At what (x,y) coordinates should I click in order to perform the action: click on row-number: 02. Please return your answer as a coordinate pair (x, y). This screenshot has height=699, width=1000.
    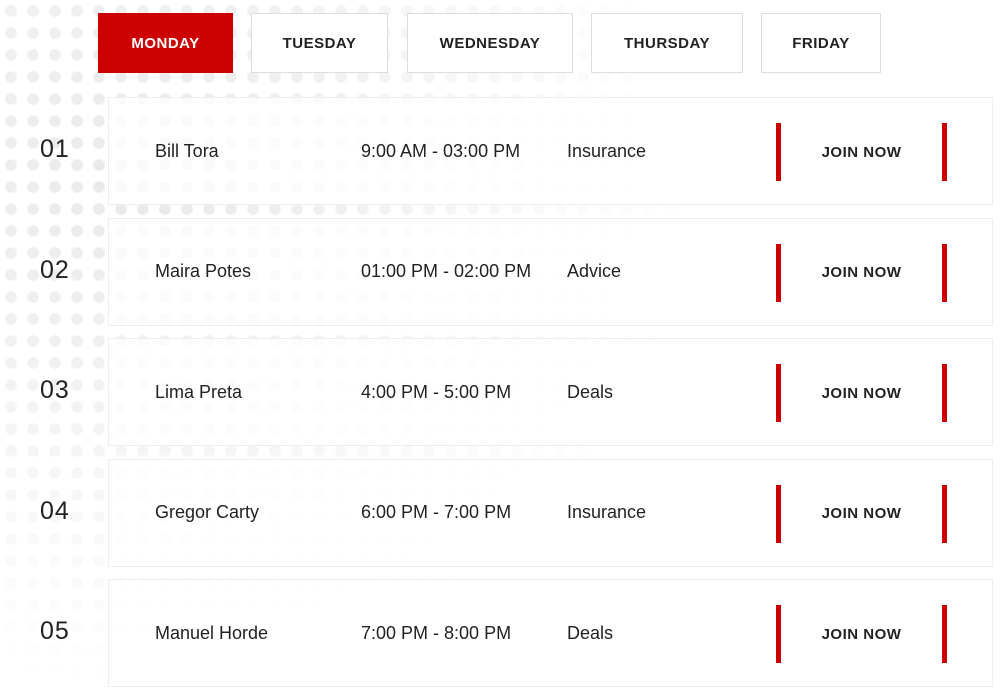
    Looking at the image, I should click on (55, 269).